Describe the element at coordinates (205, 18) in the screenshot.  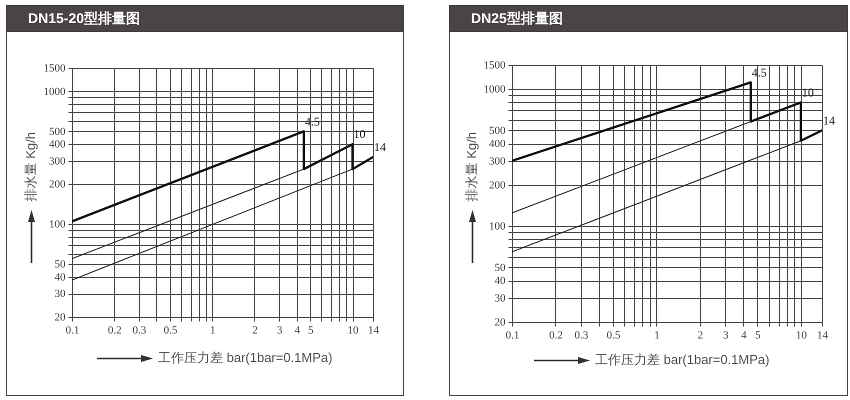
I see `chart-title: DN15-20型排量图` at that location.